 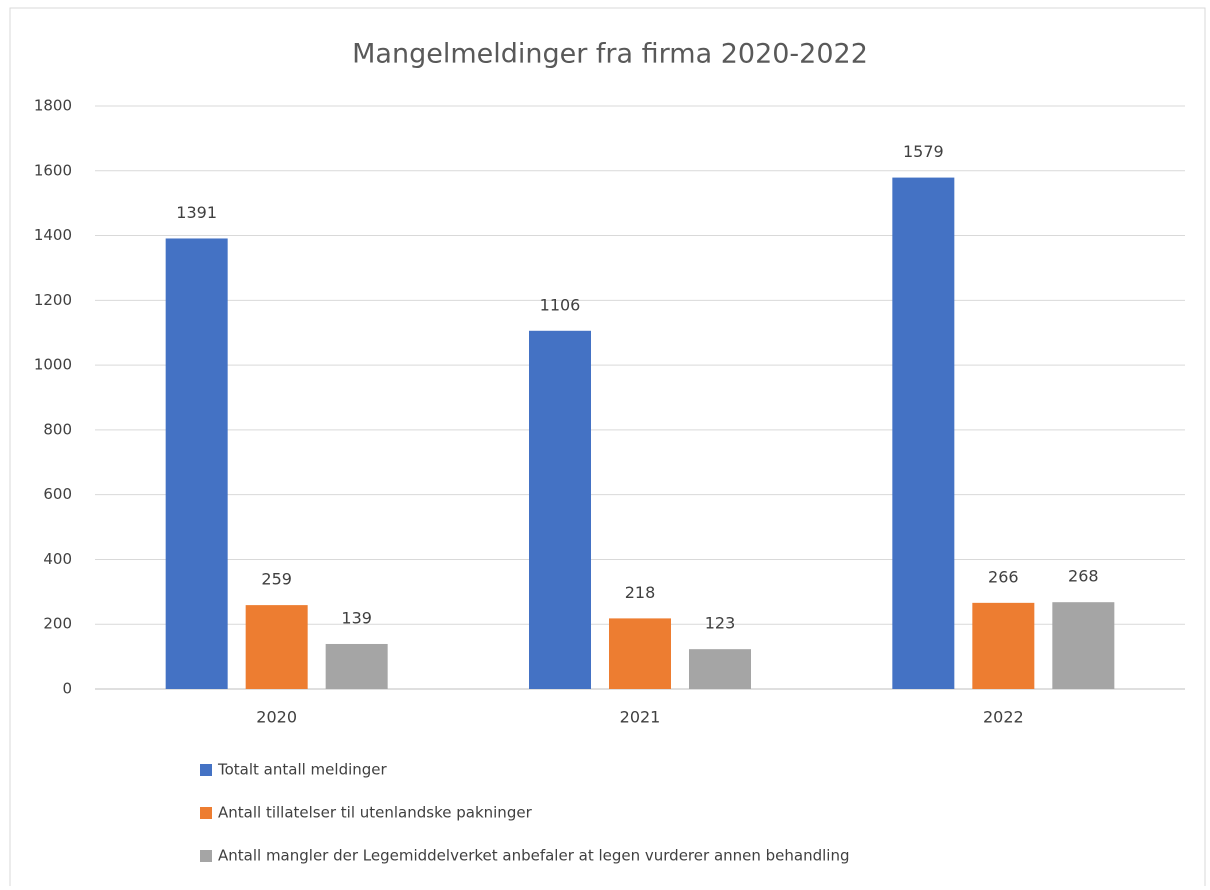 I want to click on data-label: 218, so click(x=640, y=592).